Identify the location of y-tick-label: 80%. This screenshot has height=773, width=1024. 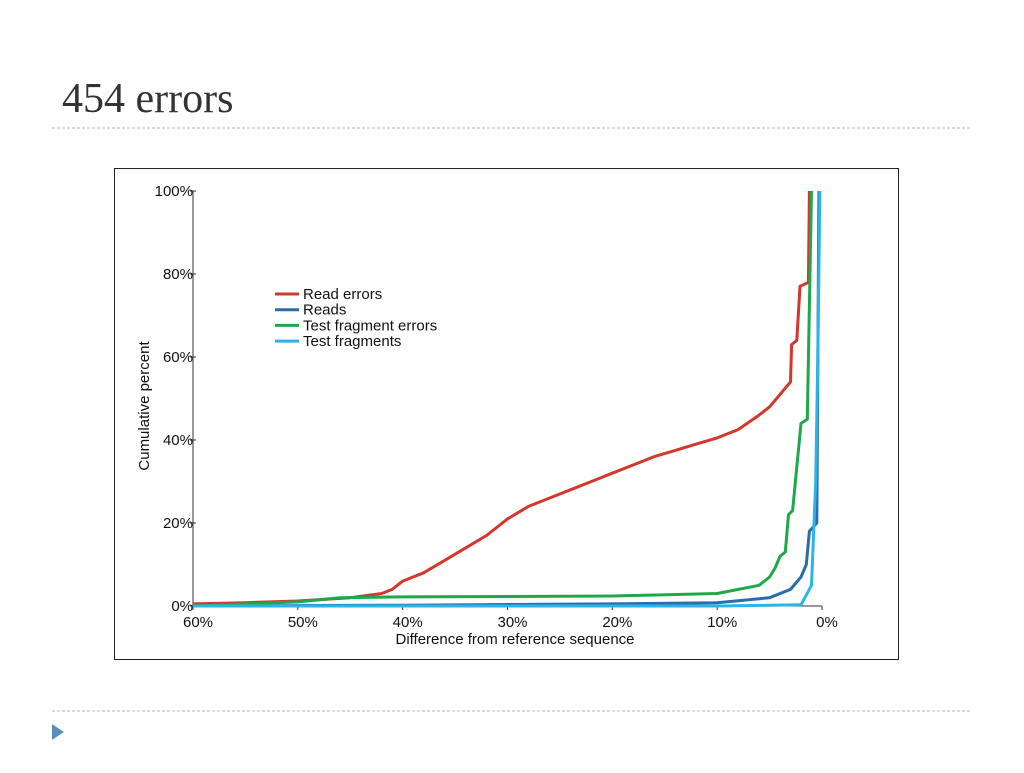
(178, 274).